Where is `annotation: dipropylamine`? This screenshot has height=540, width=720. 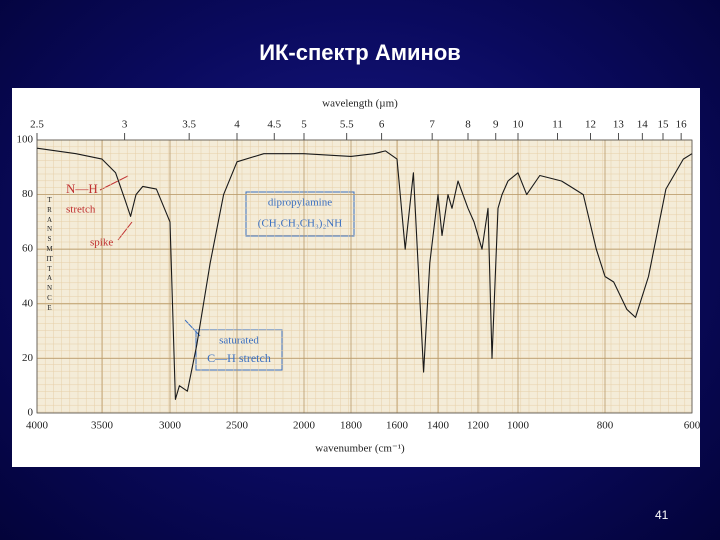
annotation: dipropylamine is located at coordinates (300, 203).